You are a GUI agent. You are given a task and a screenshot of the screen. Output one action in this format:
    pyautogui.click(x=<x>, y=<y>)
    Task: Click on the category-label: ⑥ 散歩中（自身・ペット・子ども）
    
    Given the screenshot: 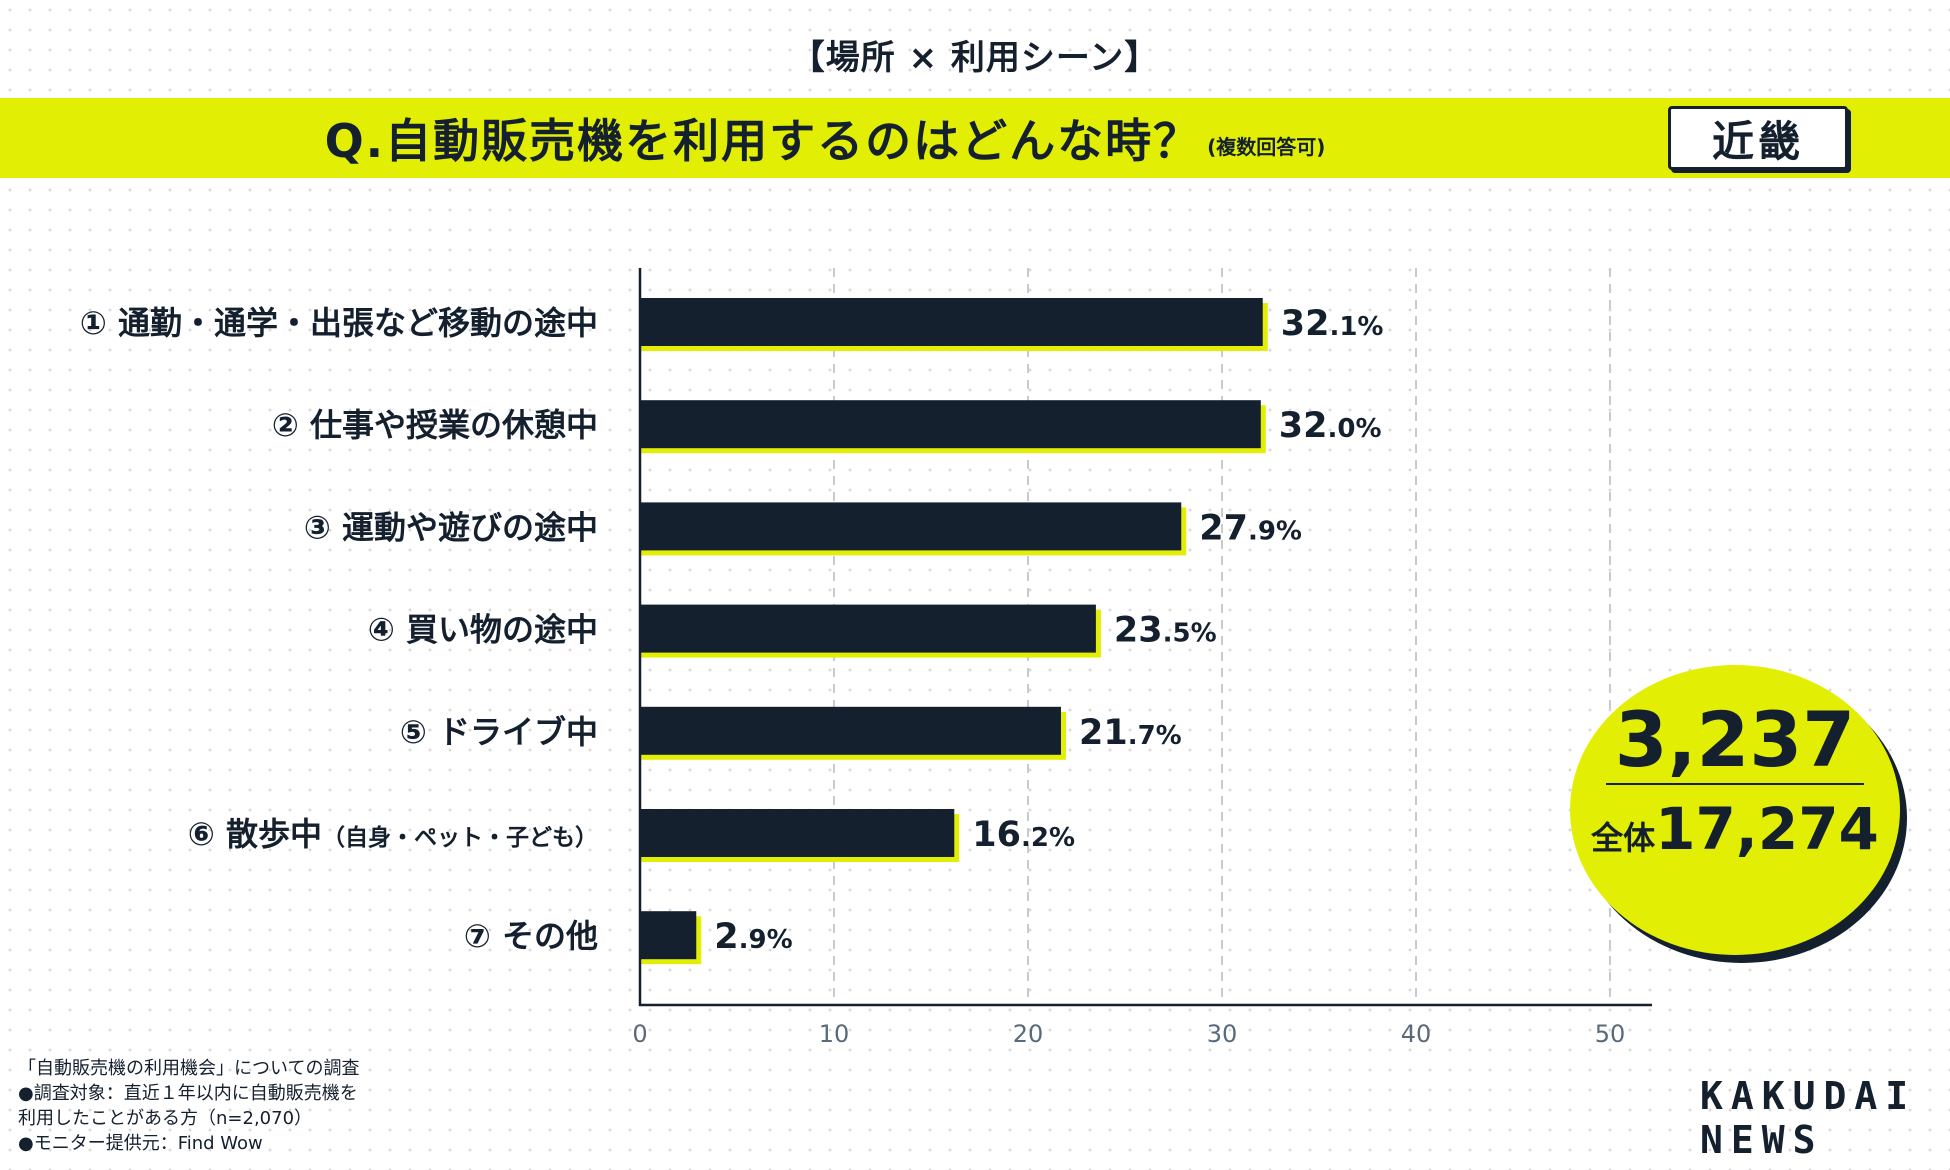 What is the action you would take?
    pyautogui.click(x=393, y=834)
    